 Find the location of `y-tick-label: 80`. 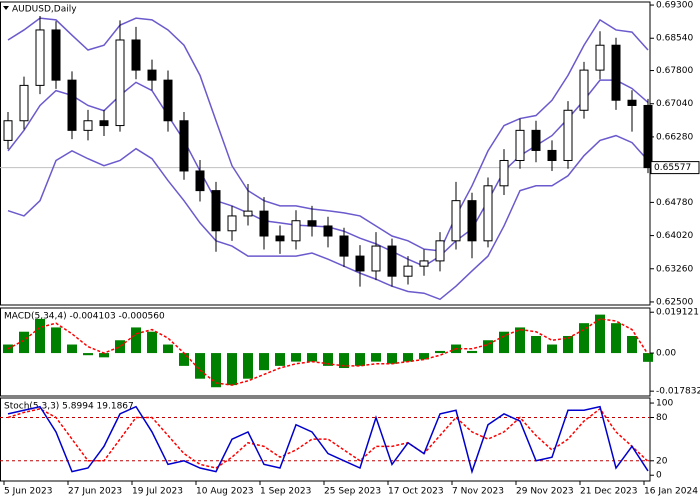

y-tick-label: 80 is located at coordinates (662, 418).